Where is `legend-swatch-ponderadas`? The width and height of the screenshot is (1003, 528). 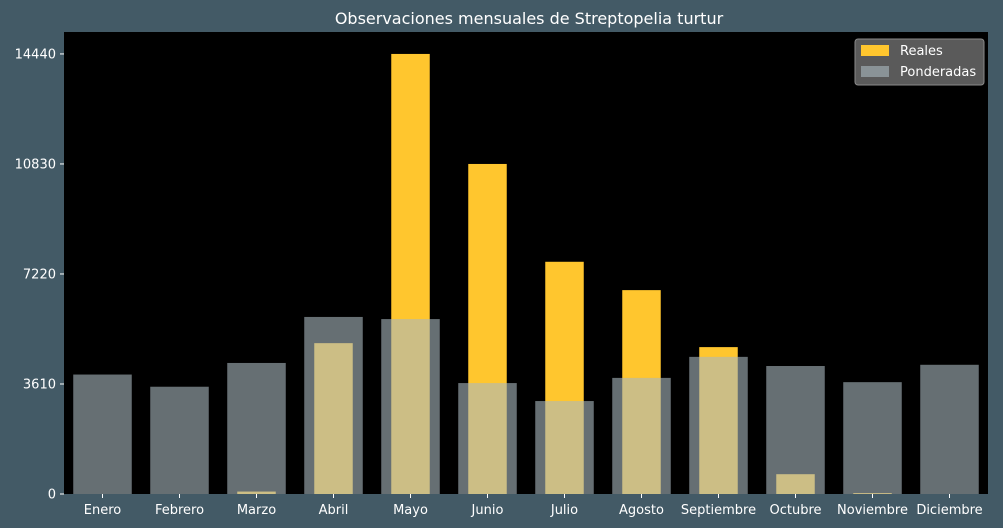 legend-swatch-ponderadas is located at coordinates (875, 71).